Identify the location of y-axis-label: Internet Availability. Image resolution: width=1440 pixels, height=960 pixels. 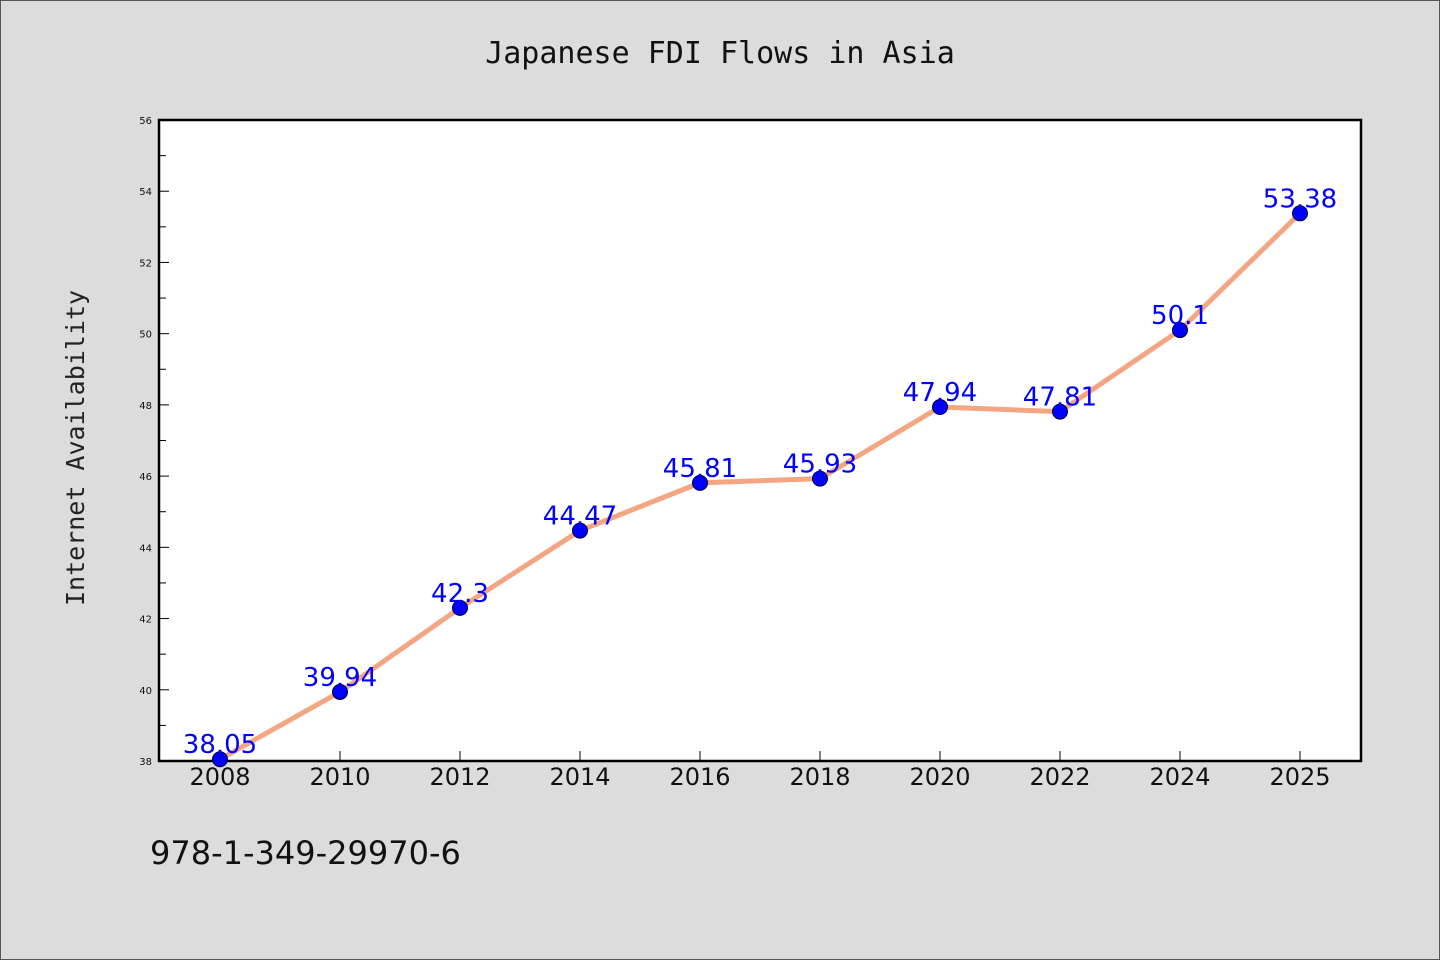
(75, 448).